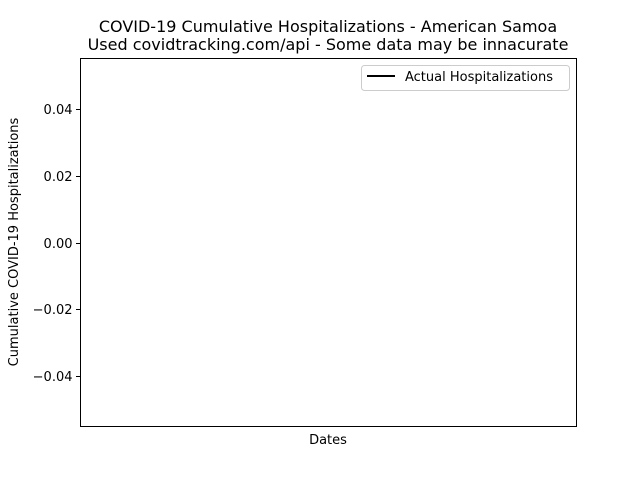 The height and width of the screenshot is (480, 640). I want to click on y-tick-label: 0.02, so click(58, 177).